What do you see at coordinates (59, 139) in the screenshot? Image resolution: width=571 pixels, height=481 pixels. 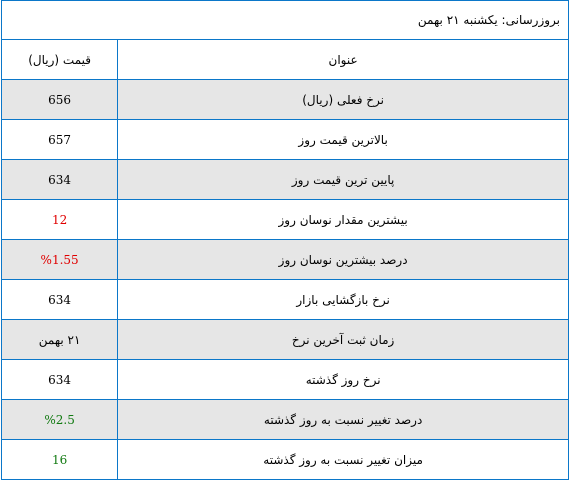 I see `row-value: 657` at bounding box center [59, 139].